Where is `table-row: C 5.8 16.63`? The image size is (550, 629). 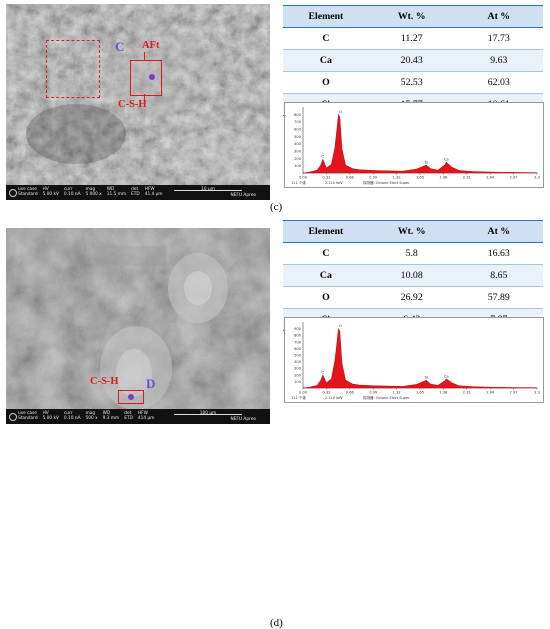 table-row: C 5.8 16.63 is located at coordinates (413, 253).